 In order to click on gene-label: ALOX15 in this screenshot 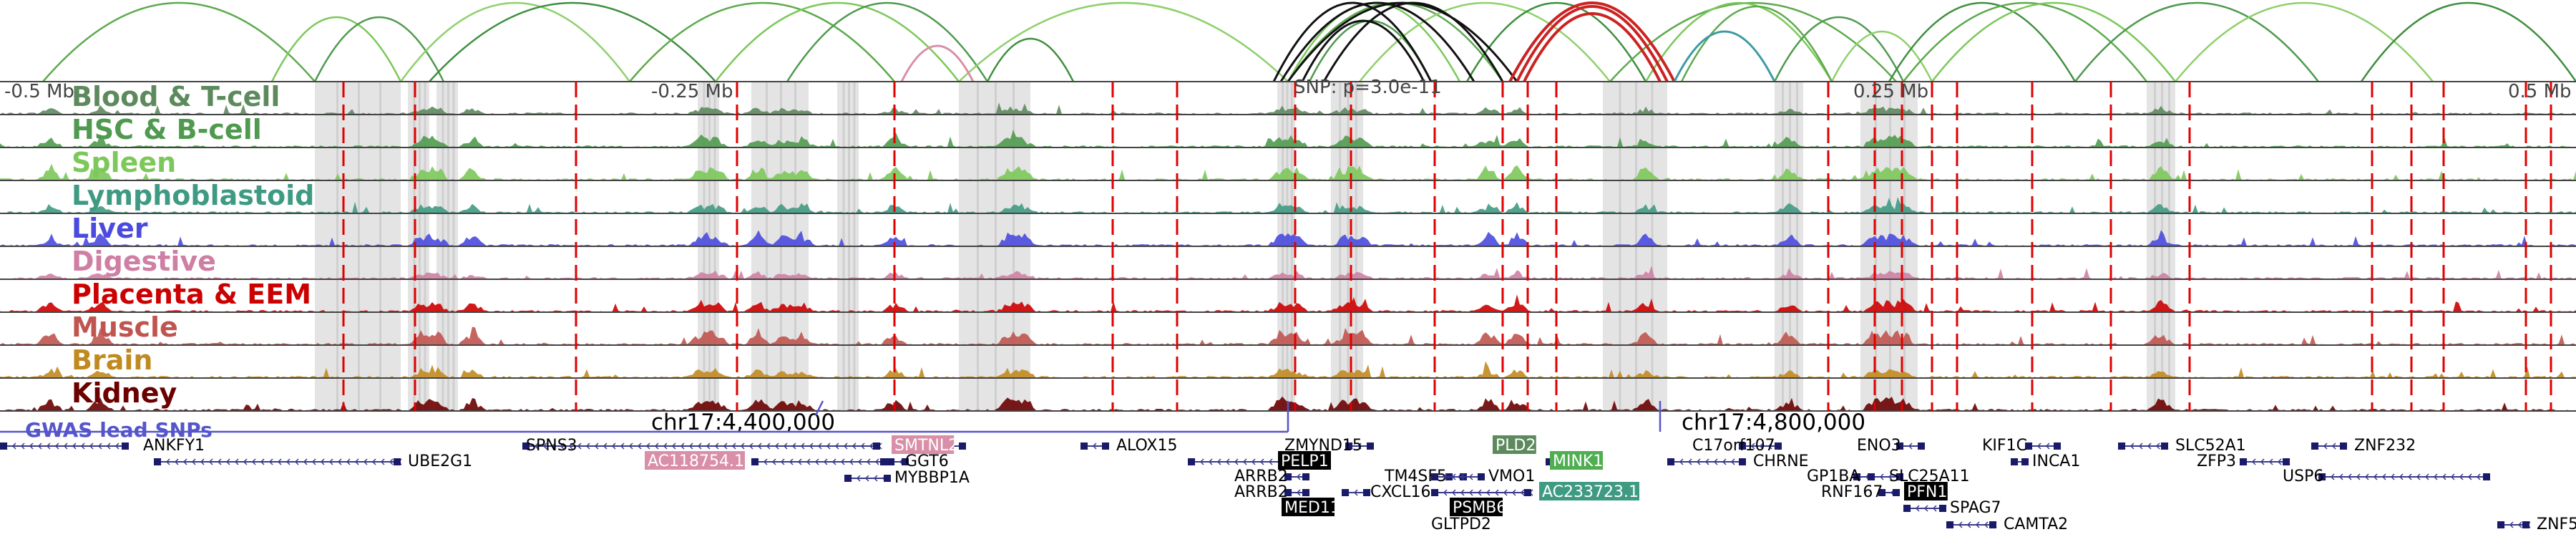, I will do `click(1147, 446)`.